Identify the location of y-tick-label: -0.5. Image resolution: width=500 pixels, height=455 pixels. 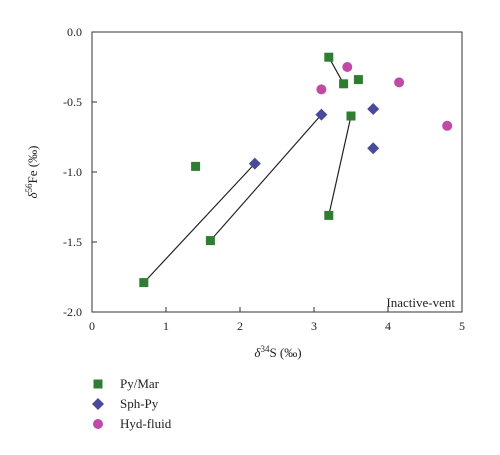
(72, 102).